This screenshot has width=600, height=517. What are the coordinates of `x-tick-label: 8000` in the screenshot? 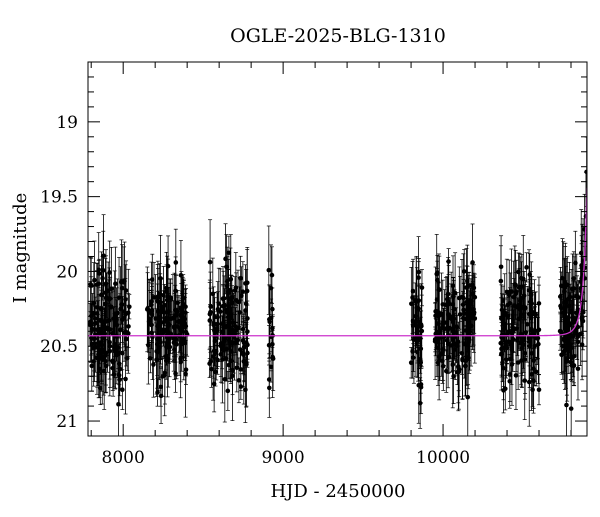 It's located at (123, 458).